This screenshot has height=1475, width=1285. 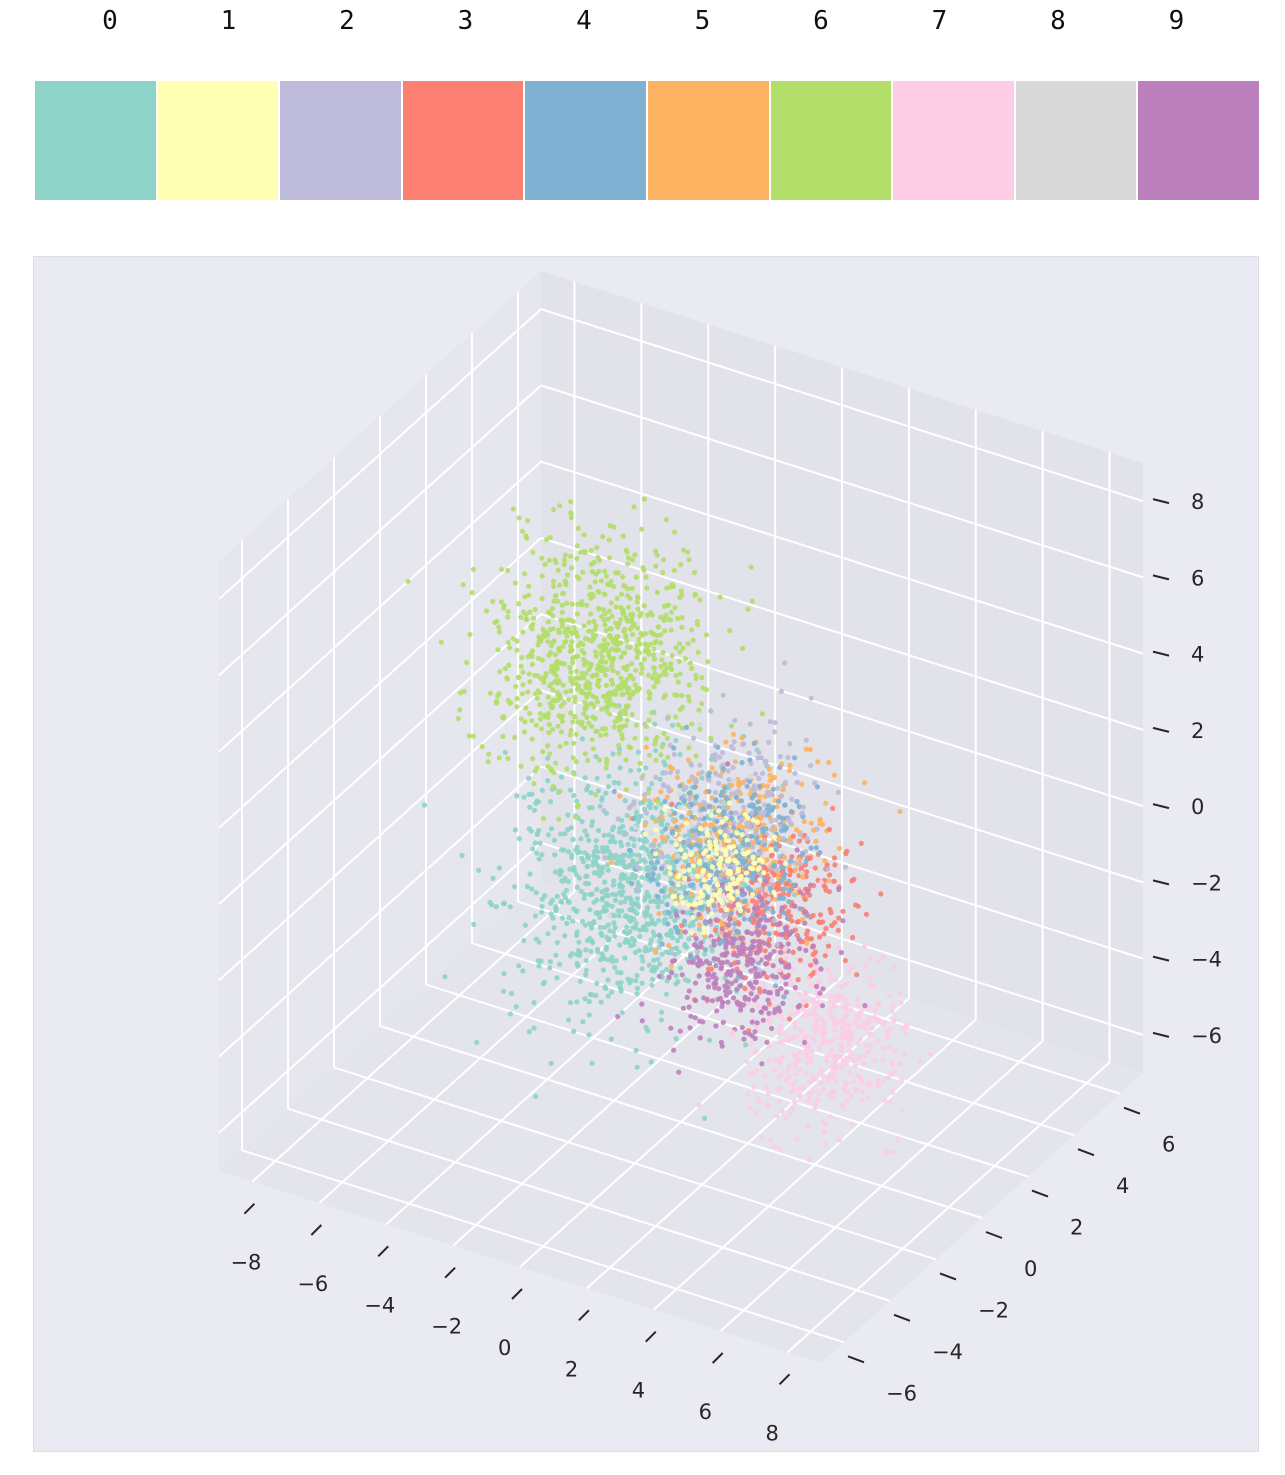 What do you see at coordinates (994, 1235) in the screenshot?
I see `y-tick-mark` at bounding box center [994, 1235].